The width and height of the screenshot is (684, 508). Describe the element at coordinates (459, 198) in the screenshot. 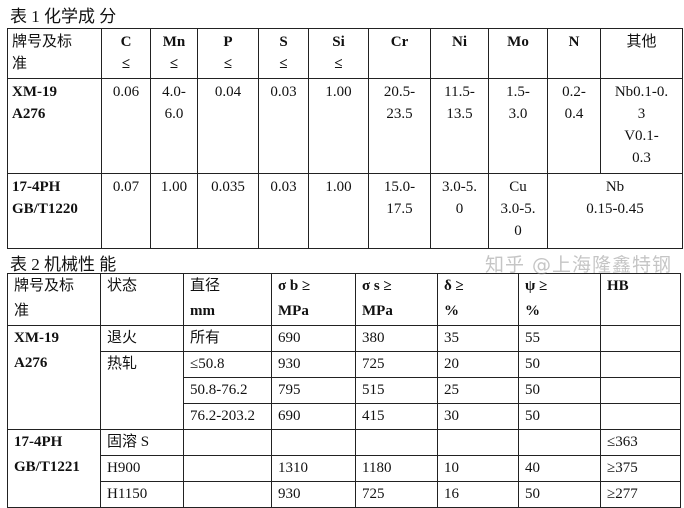

I see `cell-text: 3.0-5. 0` at that location.